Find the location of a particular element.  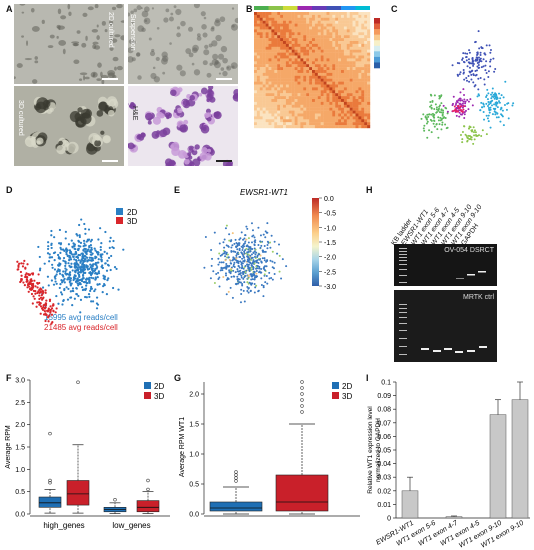

colorbar-tick-label: -2.0 is located at coordinates (330, 258).